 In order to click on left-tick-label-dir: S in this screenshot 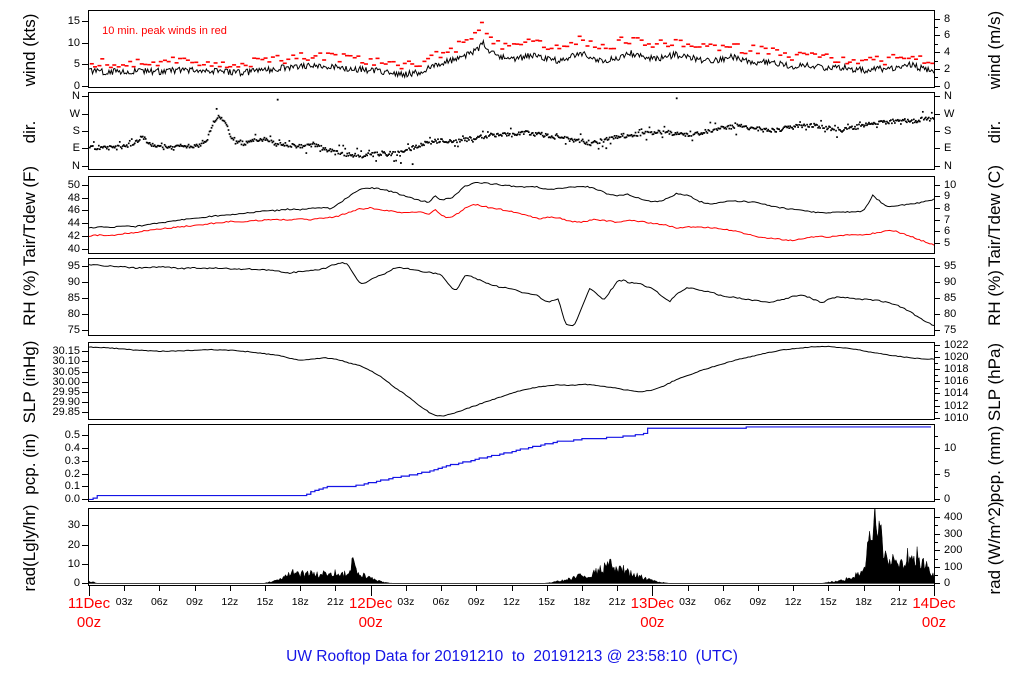, I will do `click(76, 131)`.